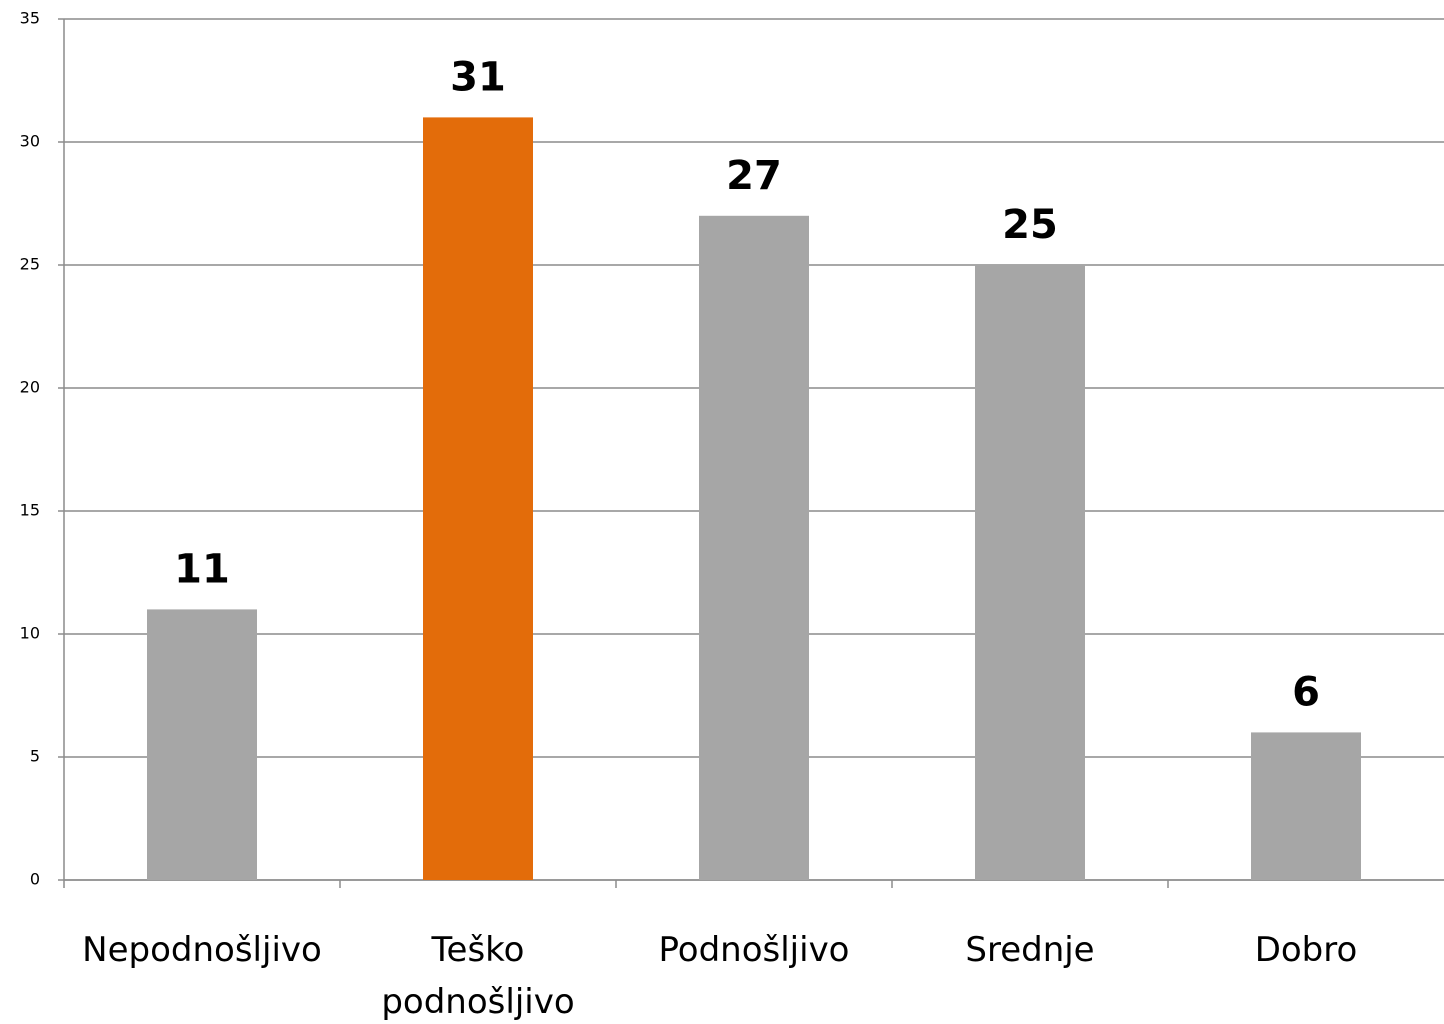 Image resolution: width=1444 pixels, height=1024 pixels. I want to click on x-tick-label: Srednje, so click(1030, 950).